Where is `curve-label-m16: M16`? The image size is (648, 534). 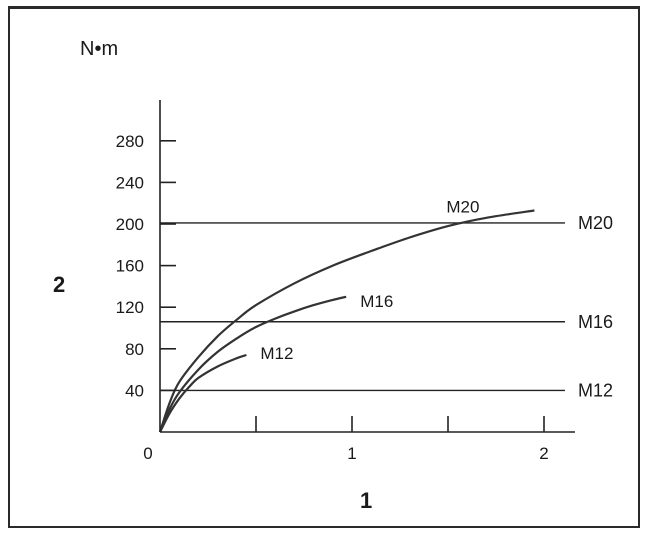 curve-label-m16: M16 is located at coordinates (376, 301).